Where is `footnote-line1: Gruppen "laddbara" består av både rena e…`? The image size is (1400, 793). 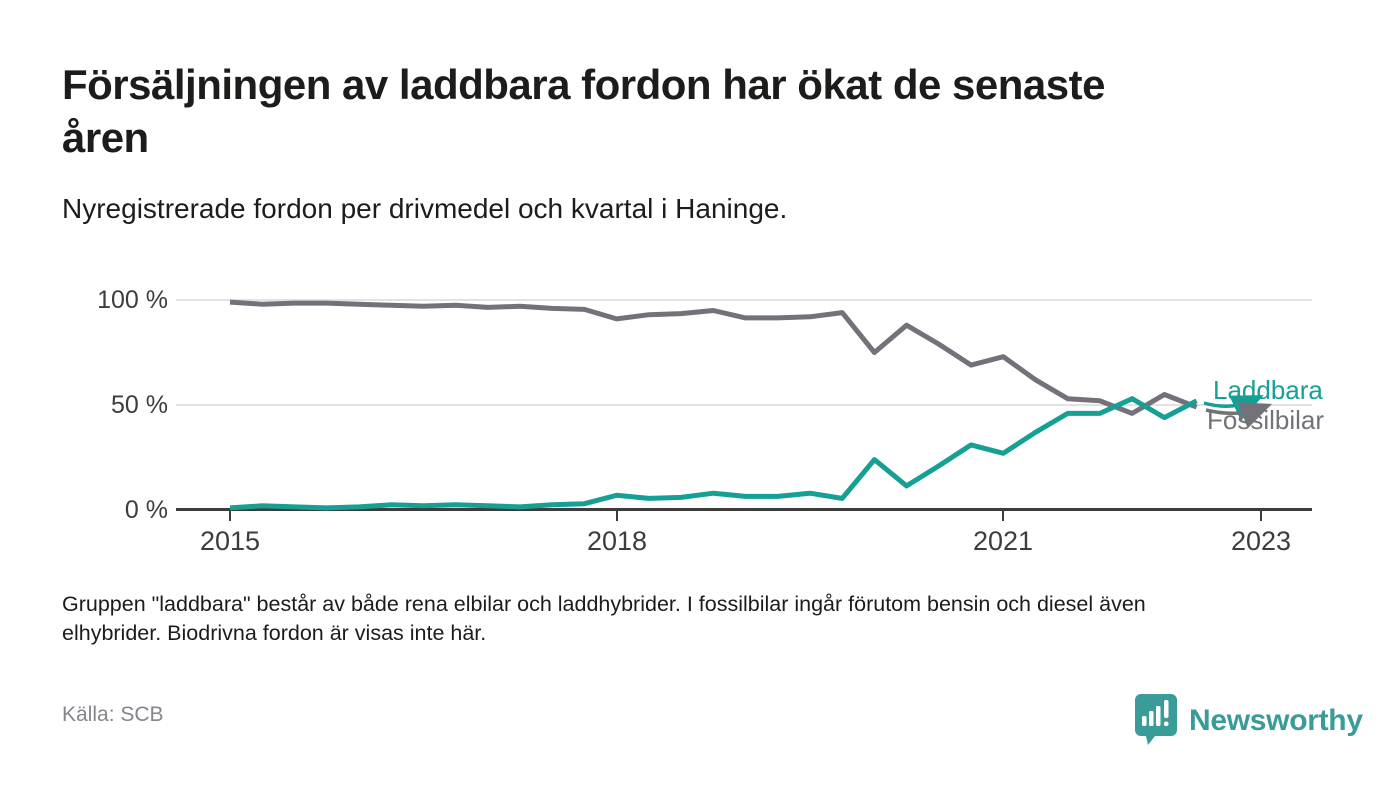
footnote-line1: Gruppen "laddbara" består av både rena e… is located at coordinates (604, 604).